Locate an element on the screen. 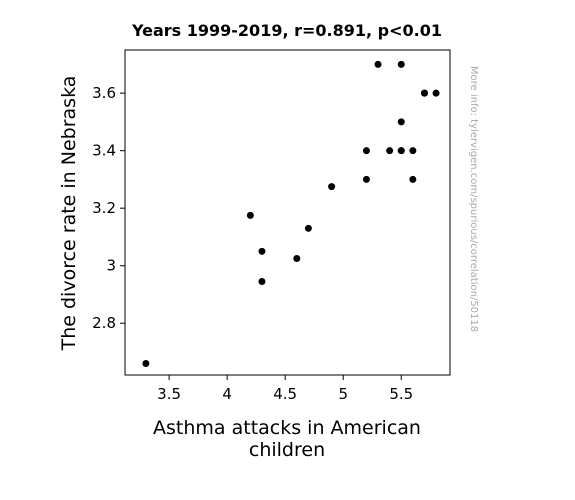  x-axis-label-line-2: children is located at coordinates (287, 450).